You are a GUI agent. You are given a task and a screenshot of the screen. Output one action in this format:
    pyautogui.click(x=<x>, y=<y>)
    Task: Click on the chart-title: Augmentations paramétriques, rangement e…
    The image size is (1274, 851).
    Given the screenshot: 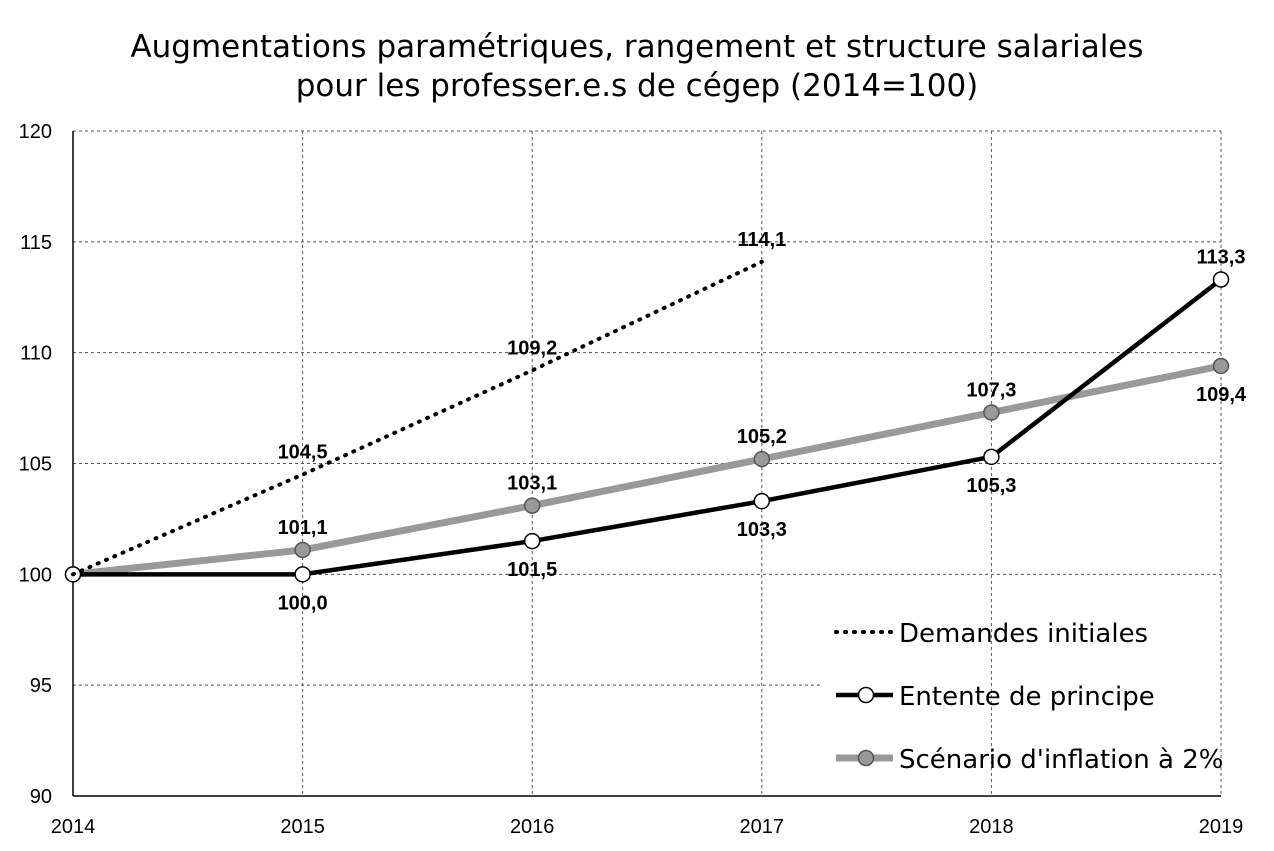 What is the action you would take?
    pyautogui.click(x=636, y=66)
    